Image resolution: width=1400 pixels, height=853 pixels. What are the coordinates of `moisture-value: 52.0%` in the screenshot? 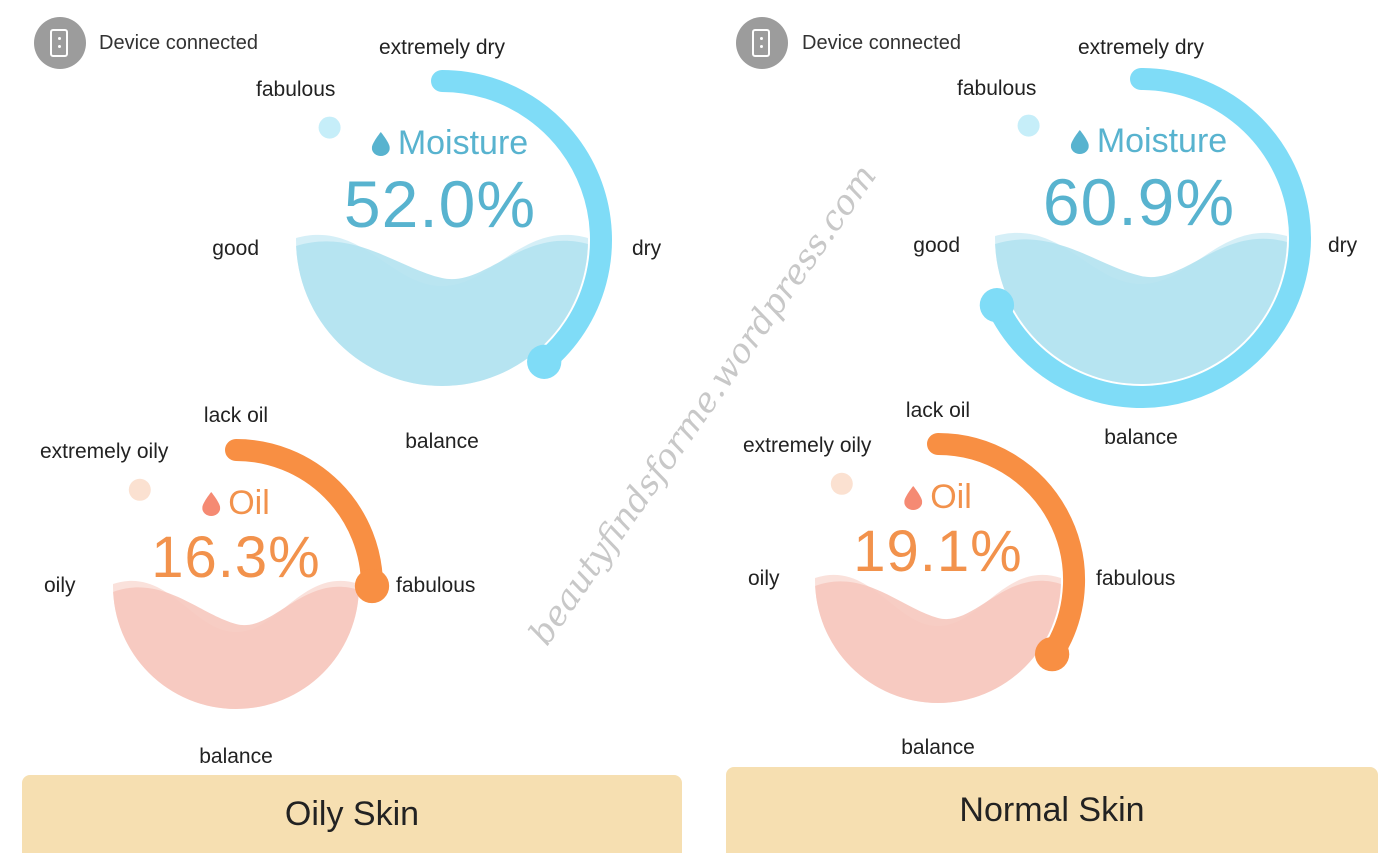 It's located at (440, 204).